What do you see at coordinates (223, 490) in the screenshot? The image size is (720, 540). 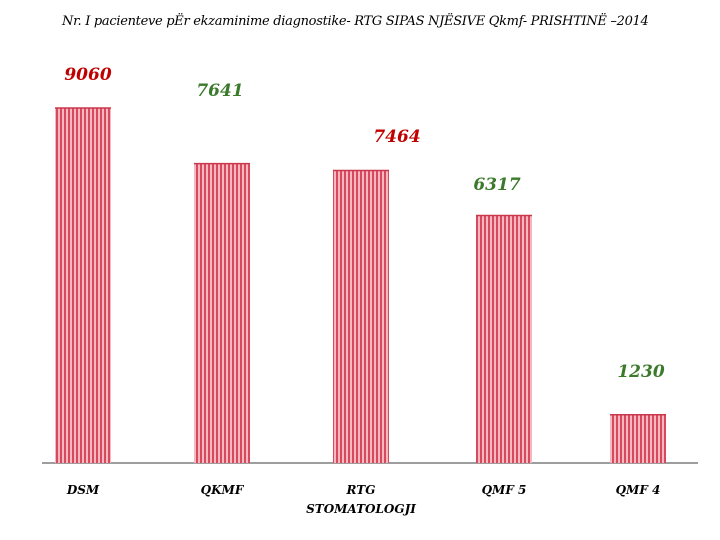 I see `category-label-2: QKMF` at bounding box center [223, 490].